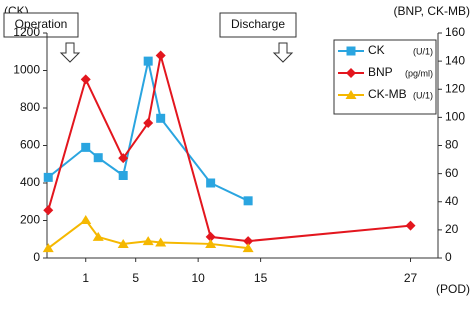  I want to click on x-tick-label: 15, so click(261, 278).